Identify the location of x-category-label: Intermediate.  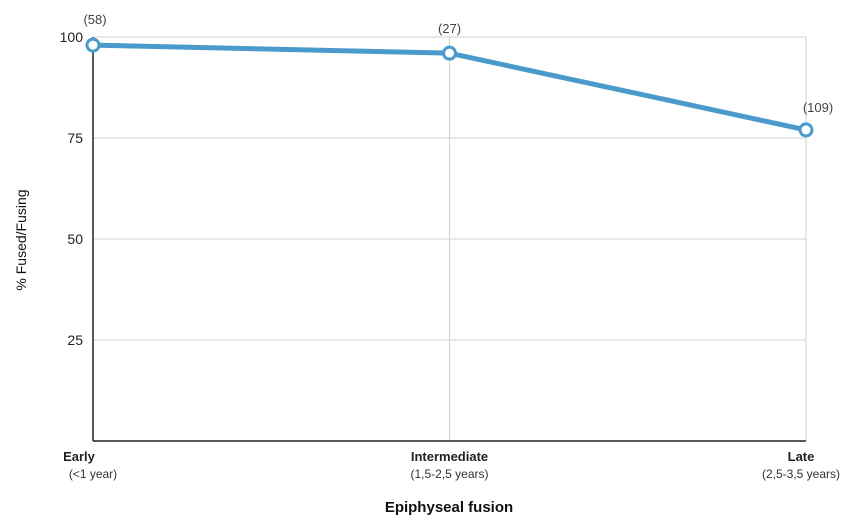
(449, 456).